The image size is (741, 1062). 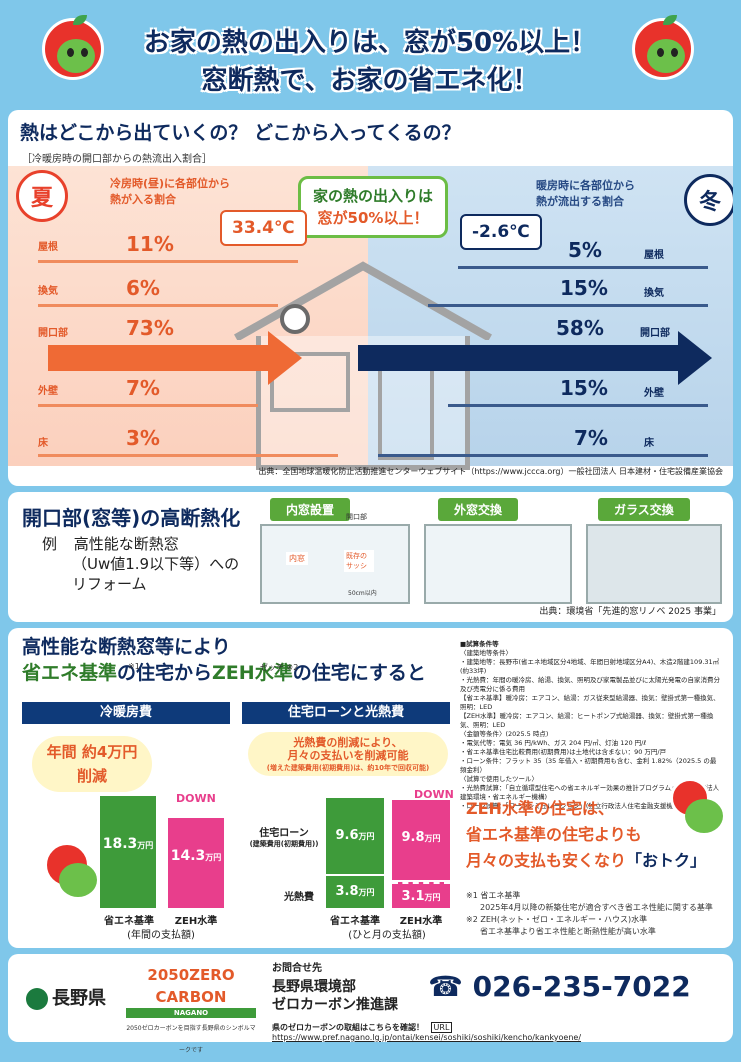 I want to click on zeh-title-line2: 省エネ基準の住宅からZEH水準の住宅にすると, so click(x=224, y=673).